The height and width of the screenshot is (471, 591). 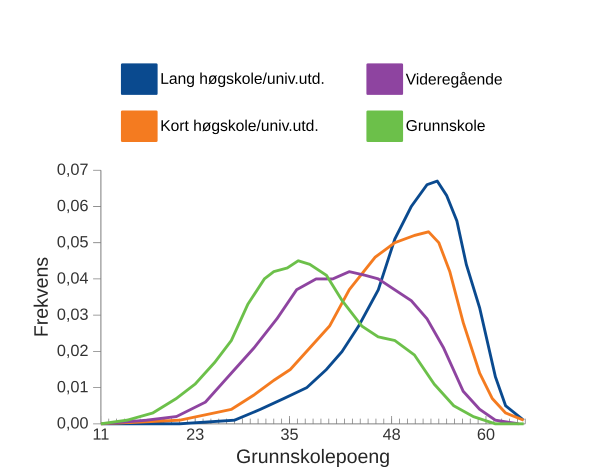 What do you see at coordinates (242, 79) in the screenshot?
I see `legend-label: Lang høgskole/univ.utd.` at bounding box center [242, 79].